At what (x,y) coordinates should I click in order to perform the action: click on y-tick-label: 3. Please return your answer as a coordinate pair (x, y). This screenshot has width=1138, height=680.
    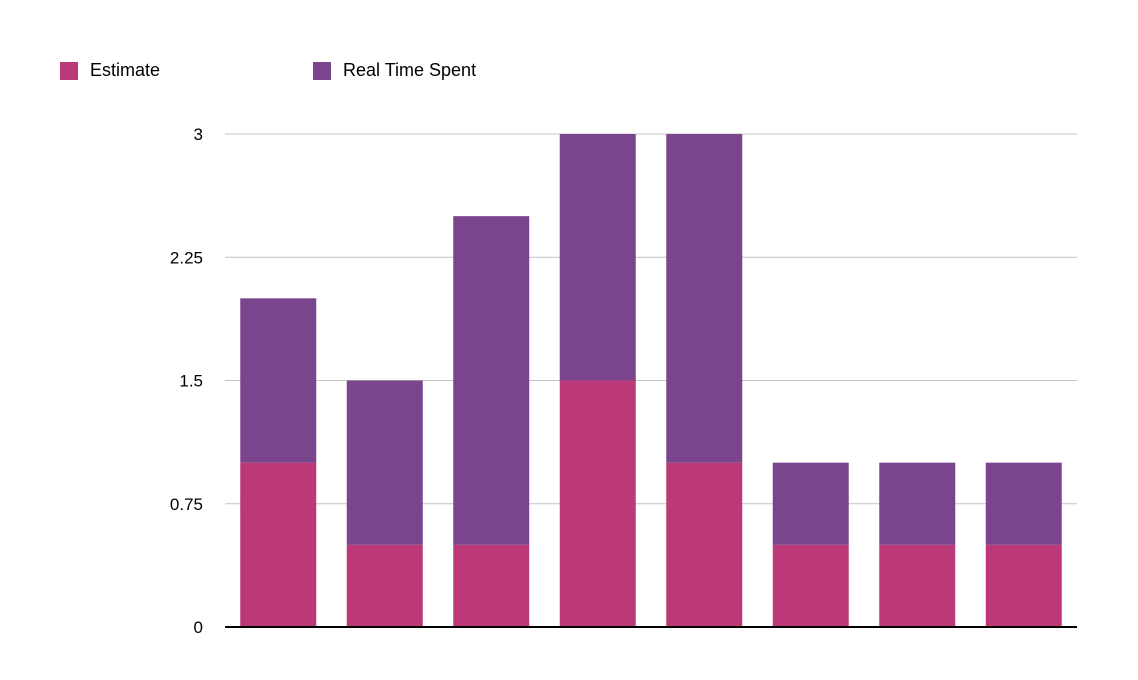
    Looking at the image, I should click on (198, 134).